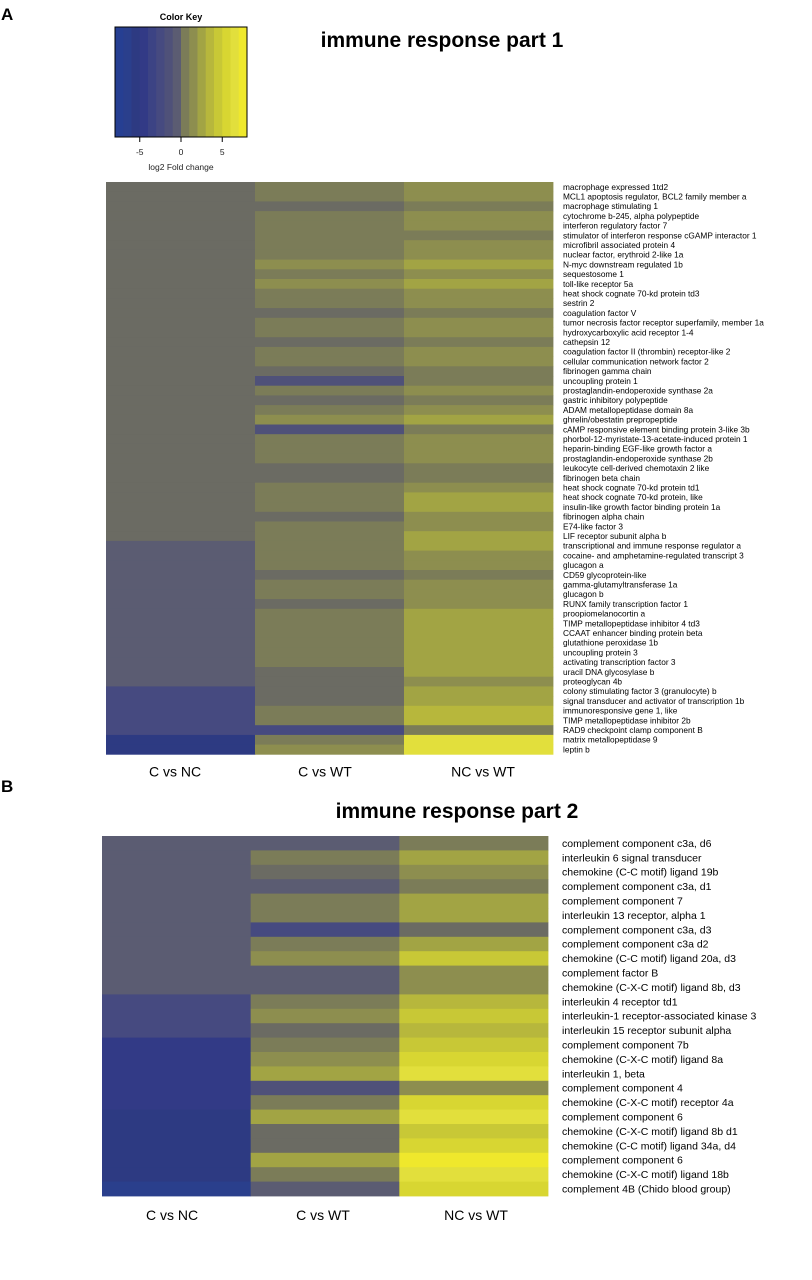 This screenshot has height=1280, width=812. I want to click on row-label: RUNX family transcription factor 1, so click(625, 604).